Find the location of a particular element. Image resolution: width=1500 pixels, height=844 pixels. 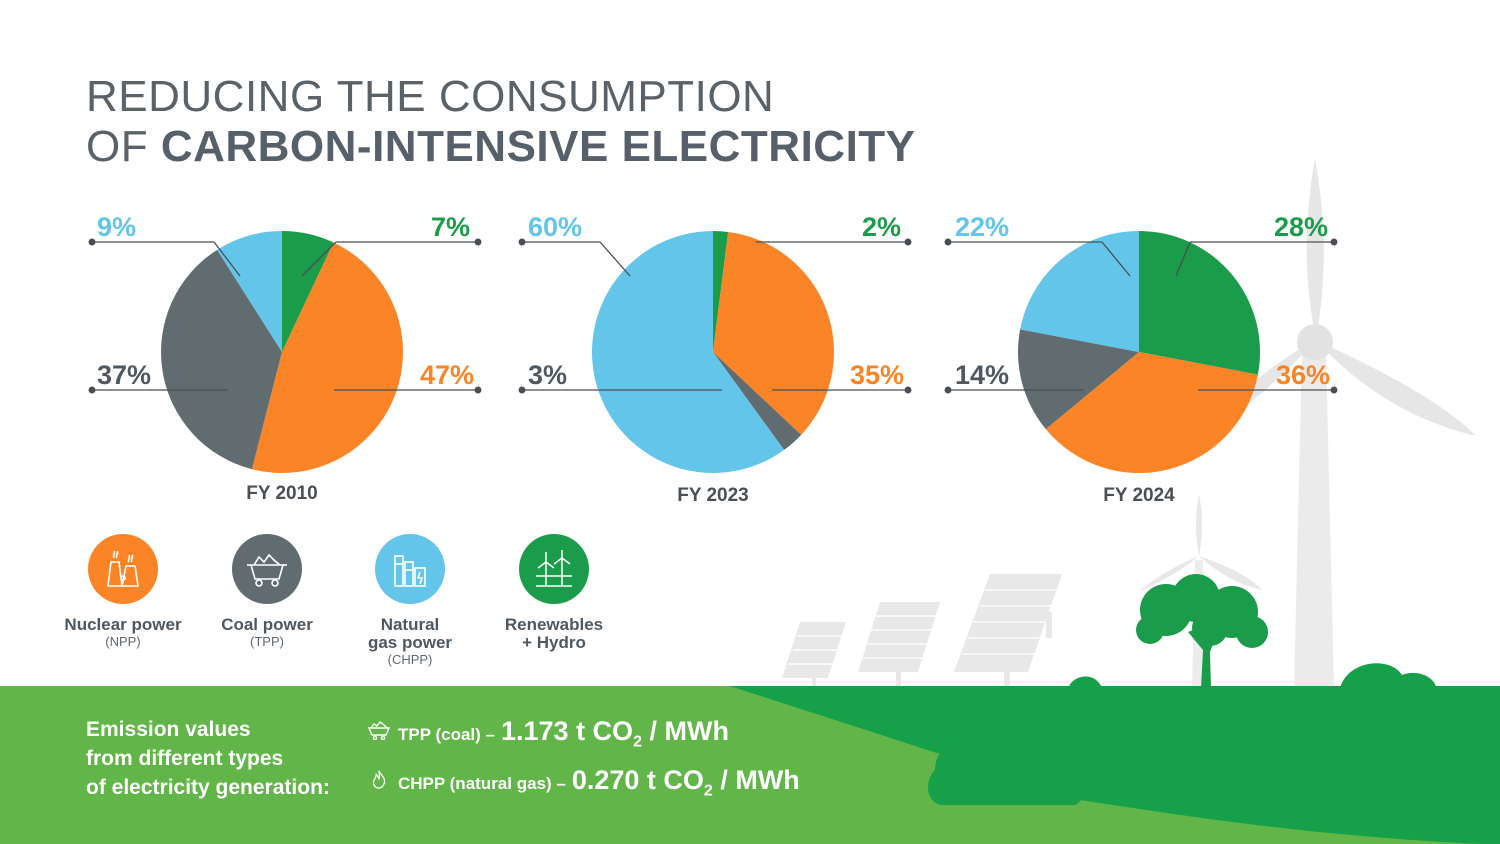

ground-dark is located at coordinates (1115, 765).